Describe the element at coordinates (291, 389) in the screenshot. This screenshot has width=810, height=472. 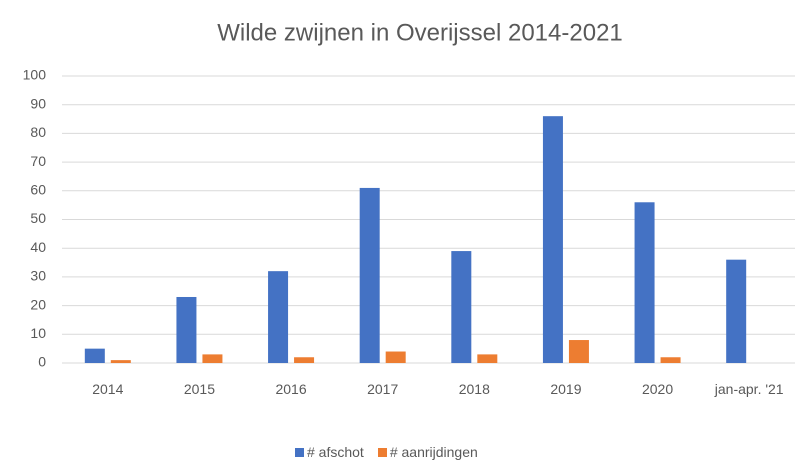
I see `x-tick-label: 2016` at that location.